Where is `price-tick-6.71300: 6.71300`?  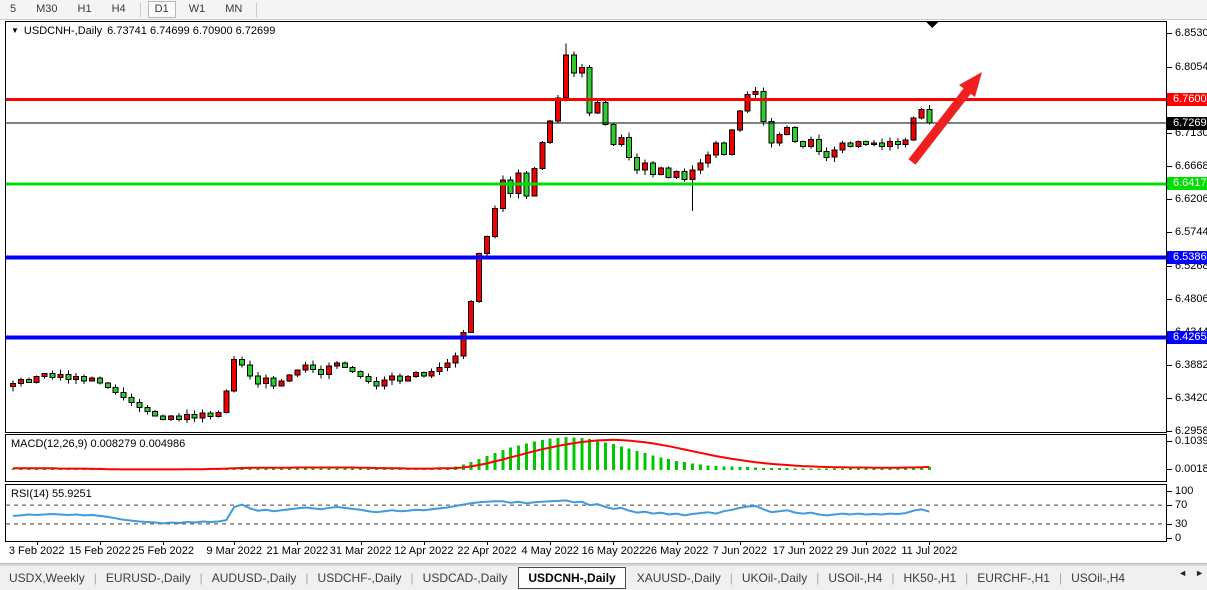 price-tick-6.71300: 6.71300 is located at coordinates (1191, 133).